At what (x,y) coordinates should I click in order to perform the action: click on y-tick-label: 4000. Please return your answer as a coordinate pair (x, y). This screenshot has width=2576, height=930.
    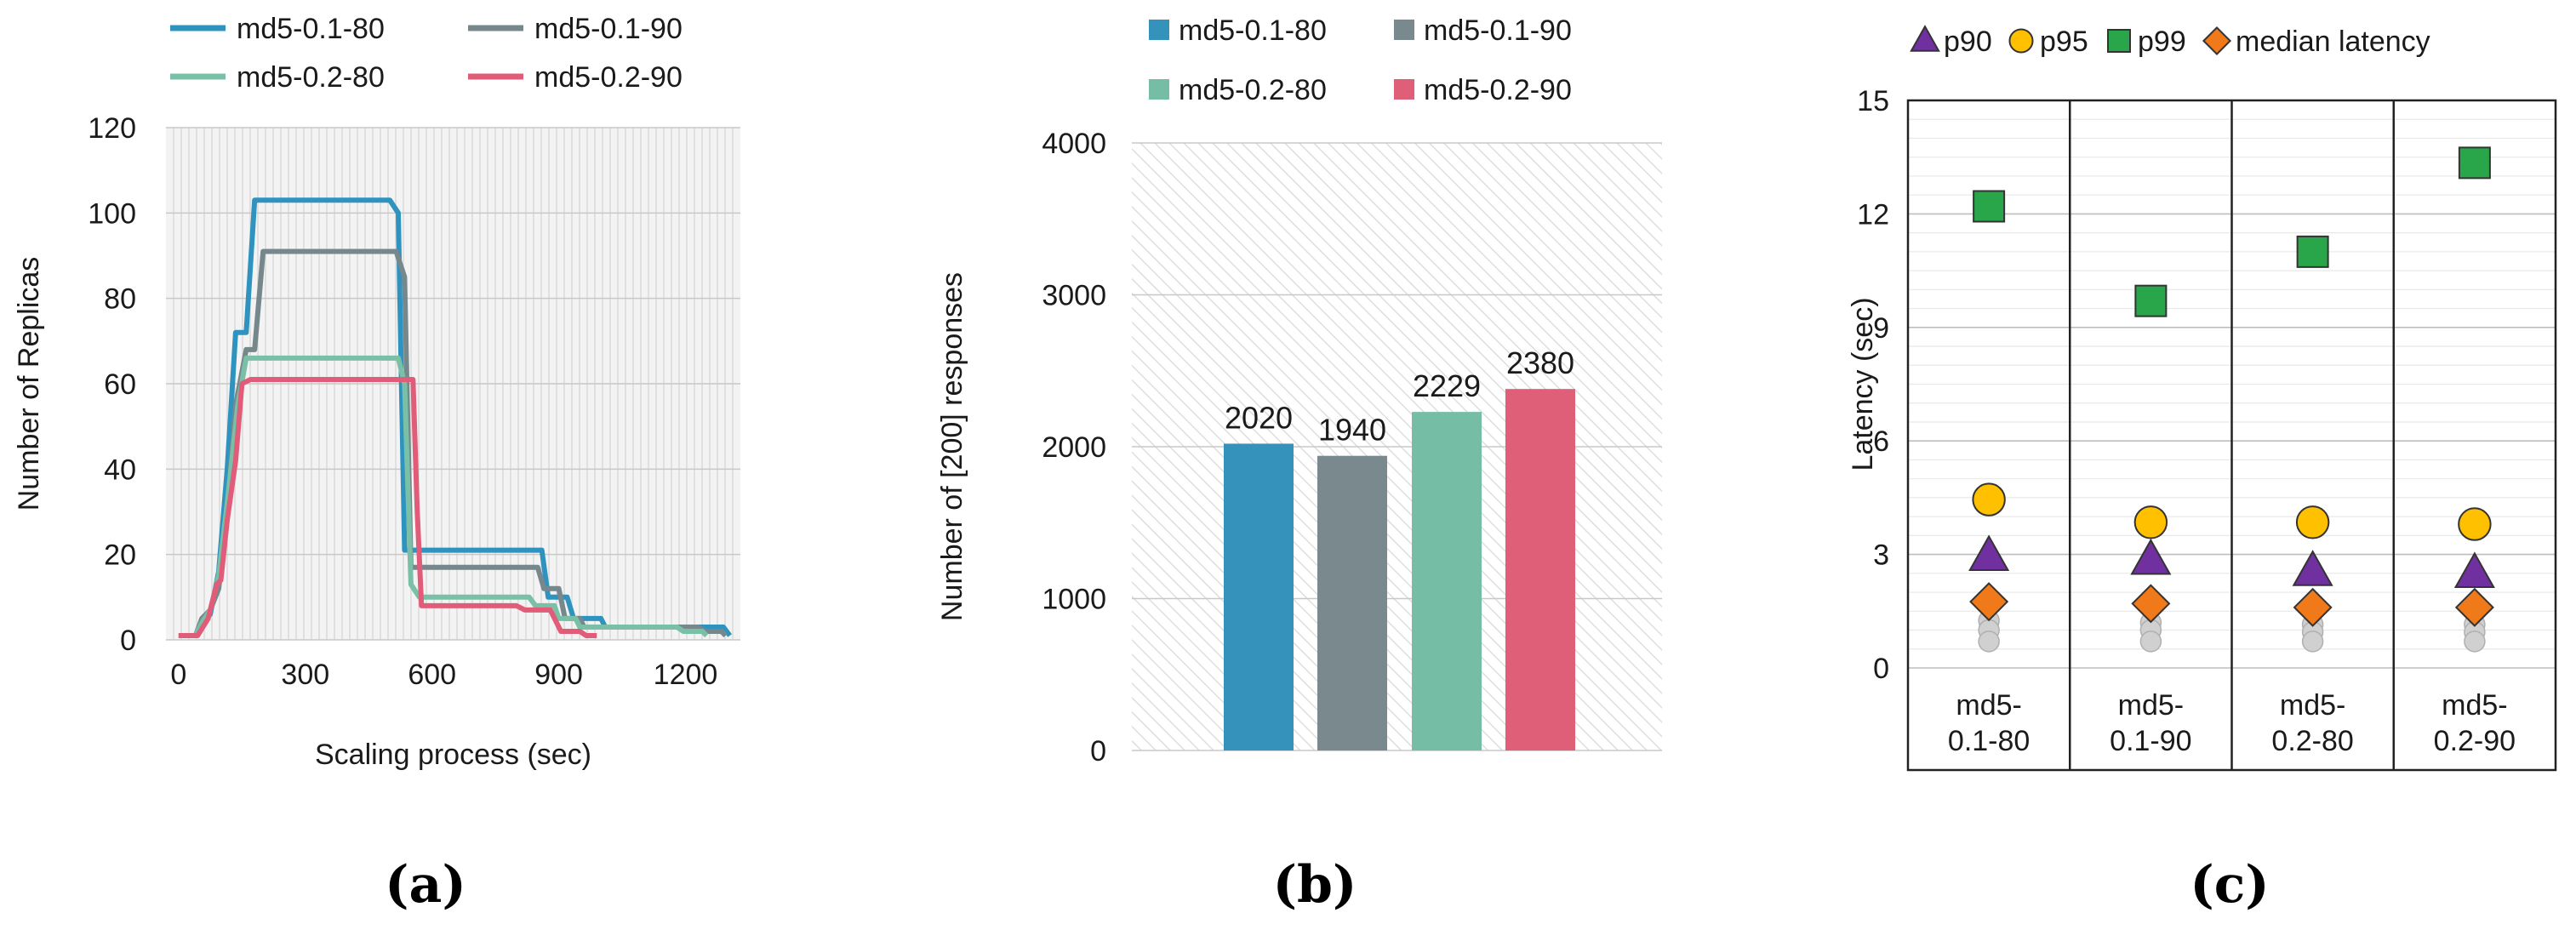
    Looking at the image, I should click on (1074, 144).